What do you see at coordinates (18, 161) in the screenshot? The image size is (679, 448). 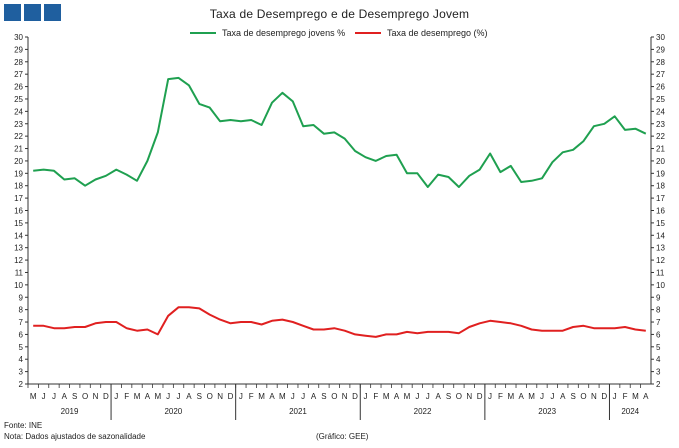 I see `y-tick-label-left: 20` at bounding box center [18, 161].